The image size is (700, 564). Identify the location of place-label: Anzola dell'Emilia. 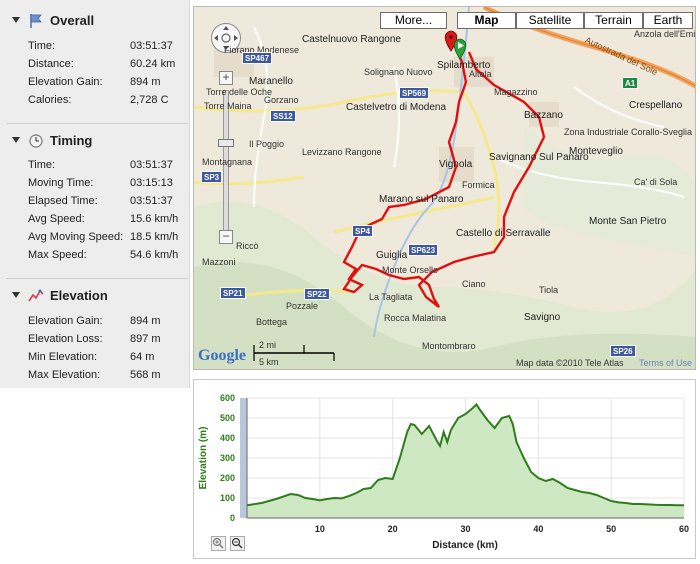
(665, 34).